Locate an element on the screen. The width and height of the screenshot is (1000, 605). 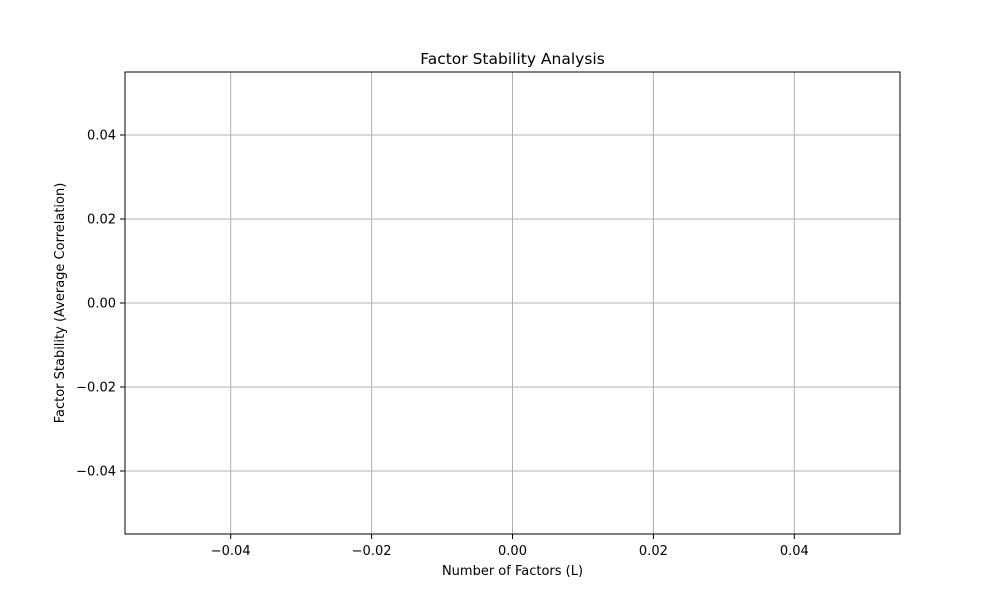
x-tick-label: −0.02 is located at coordinates (372, 551).